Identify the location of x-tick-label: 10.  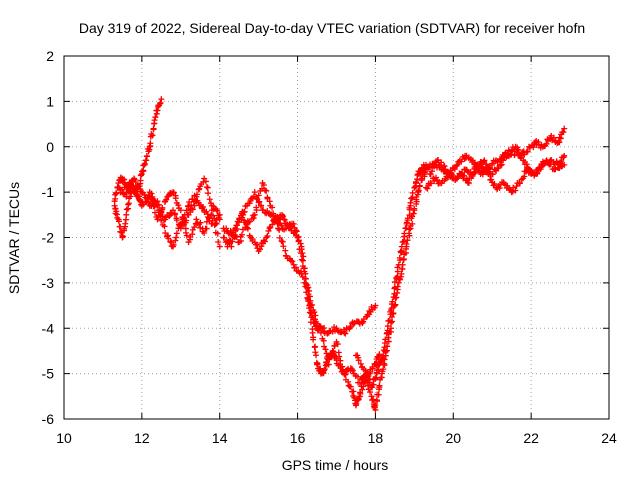
(64, 438).